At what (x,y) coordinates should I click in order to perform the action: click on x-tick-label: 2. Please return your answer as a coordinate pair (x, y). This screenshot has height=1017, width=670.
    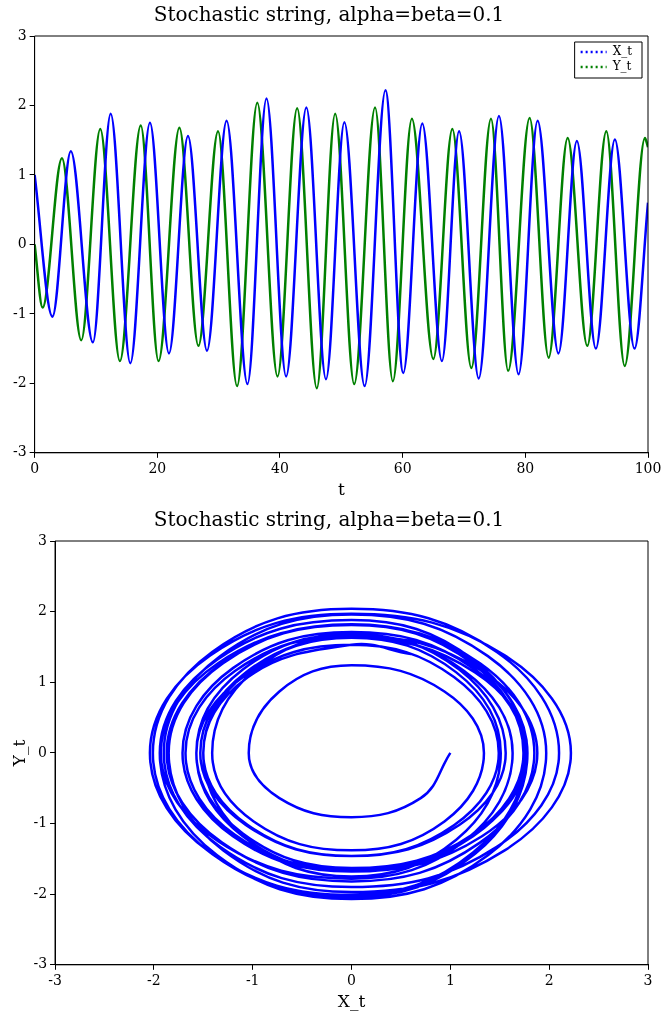
    Looking at the image, I should click on (549, 979).